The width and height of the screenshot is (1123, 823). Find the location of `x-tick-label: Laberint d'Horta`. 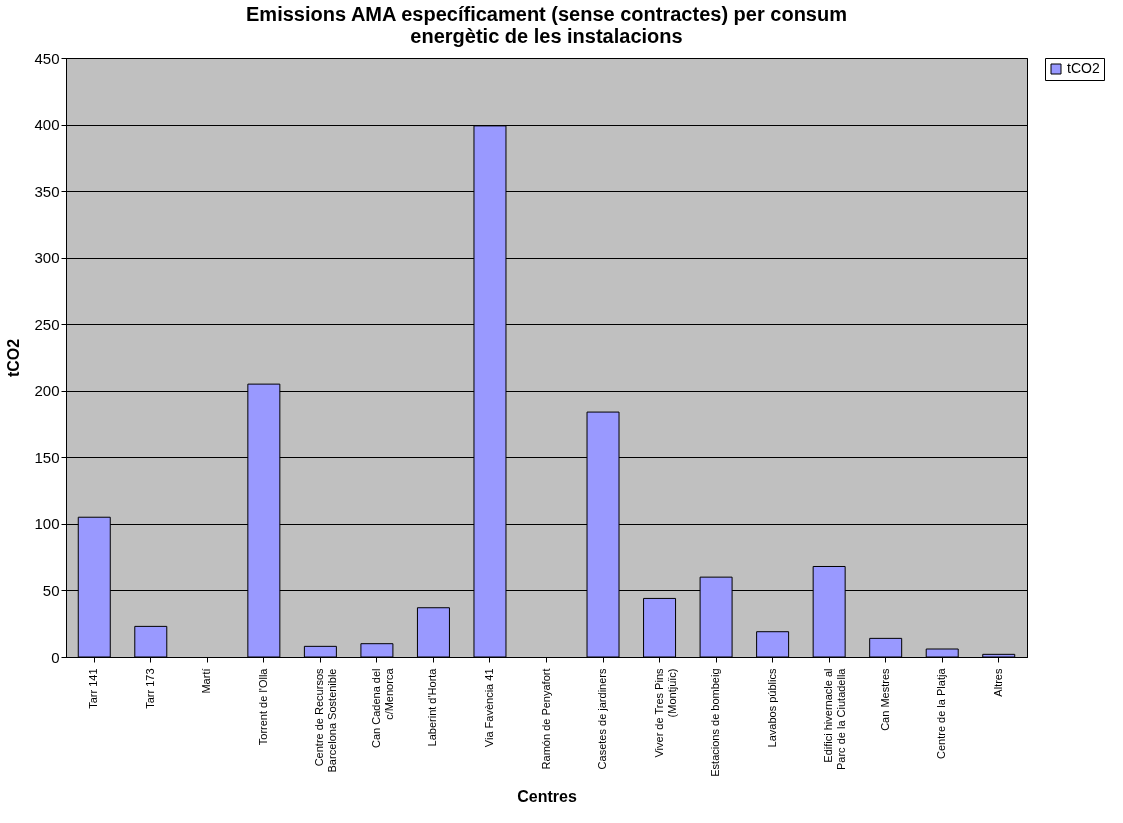

x-tick-label: Laberint d'Horta is located at coordinates (432, 707).